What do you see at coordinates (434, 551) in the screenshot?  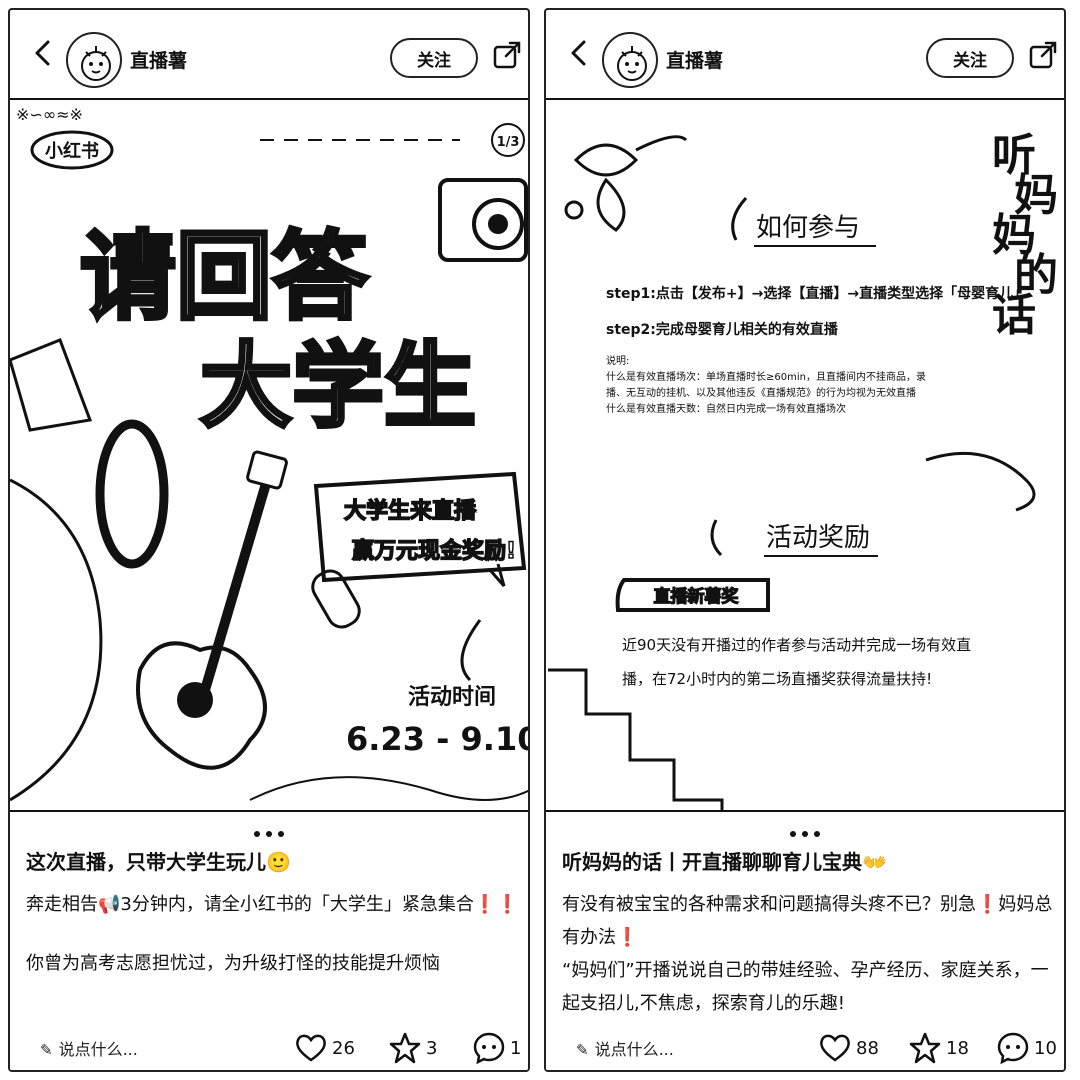 I see `banner-line-2: 赢万元现金奖励!` at bounding box center [434, 551].